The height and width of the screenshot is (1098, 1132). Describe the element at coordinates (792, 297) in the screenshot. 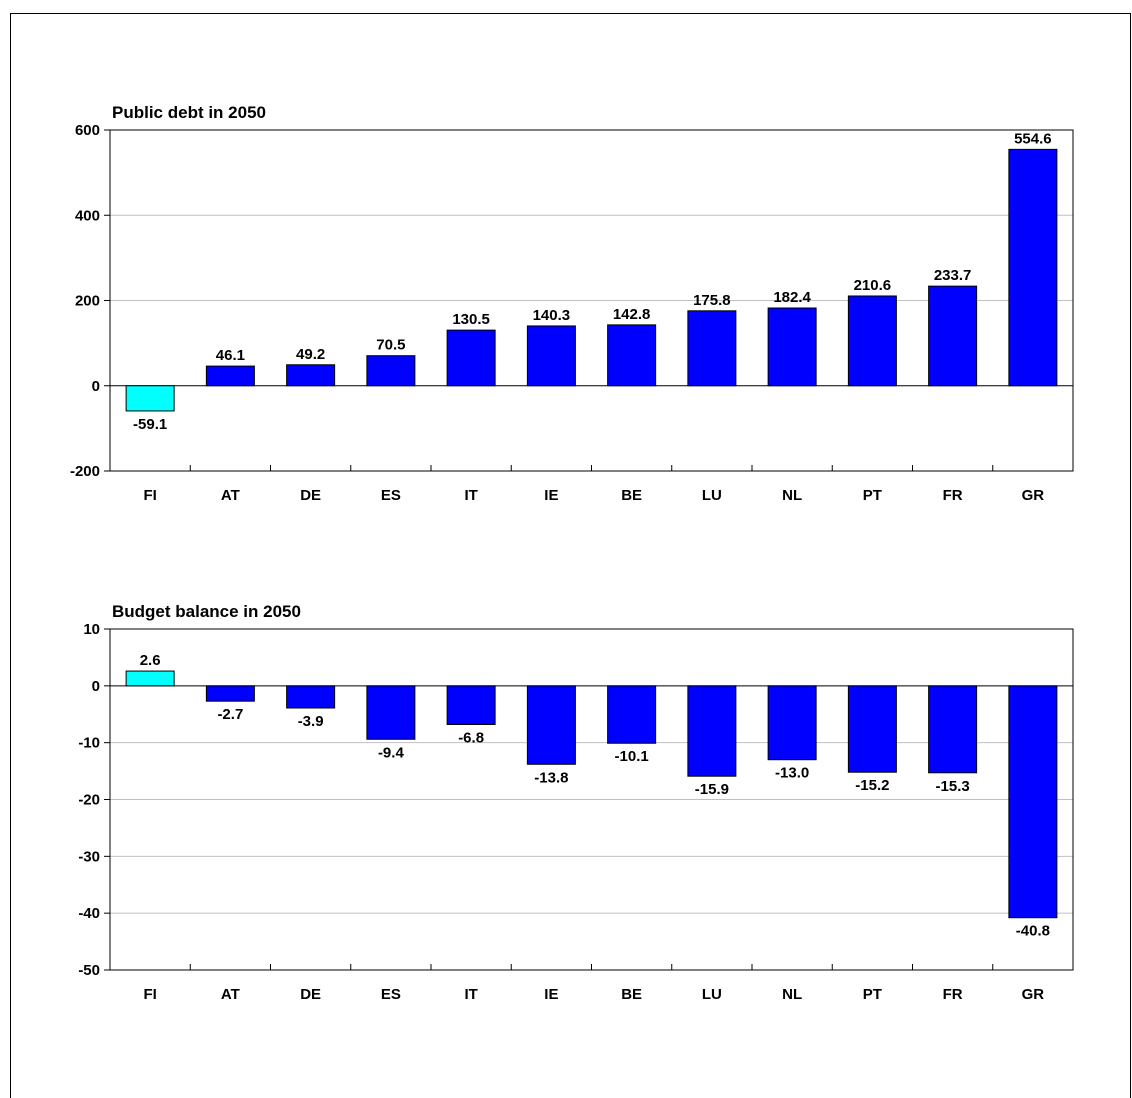

I see `data-label: 182.4` at that location.